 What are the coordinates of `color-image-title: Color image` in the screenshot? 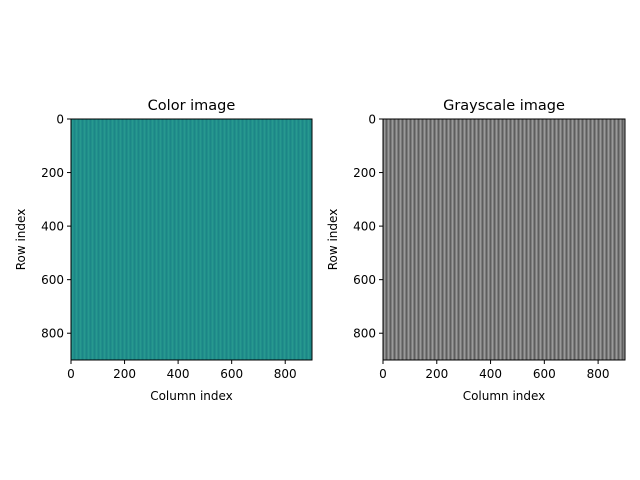 It's located at (192, 106).